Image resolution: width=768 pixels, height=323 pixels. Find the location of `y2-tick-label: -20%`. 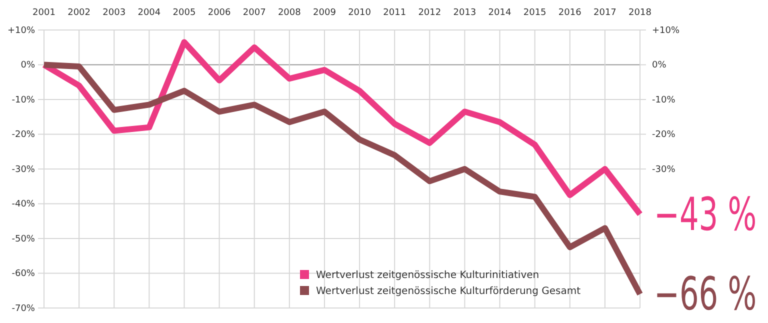

y2-tick-label: -20% is located at coordinates (664, 135).